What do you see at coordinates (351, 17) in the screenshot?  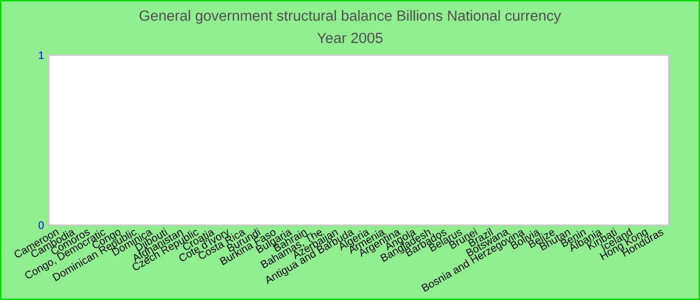 I see `chart-title: General government structural balance Billions National currency` at bounding box center [351, 17].